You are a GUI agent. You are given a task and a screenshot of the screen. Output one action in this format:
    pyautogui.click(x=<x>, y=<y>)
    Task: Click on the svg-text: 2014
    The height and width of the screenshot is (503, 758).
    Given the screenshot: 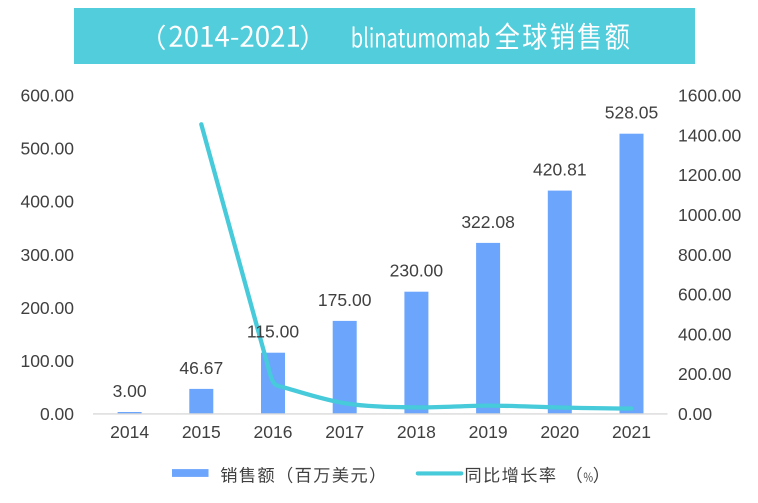 What is the action you would take?
    pyautogui.click(x=129, y=432)
    